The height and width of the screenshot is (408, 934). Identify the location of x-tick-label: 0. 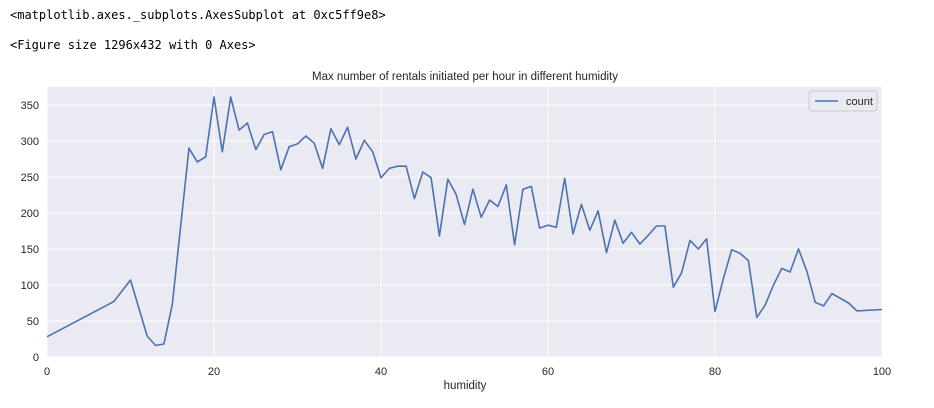
(47, 372).